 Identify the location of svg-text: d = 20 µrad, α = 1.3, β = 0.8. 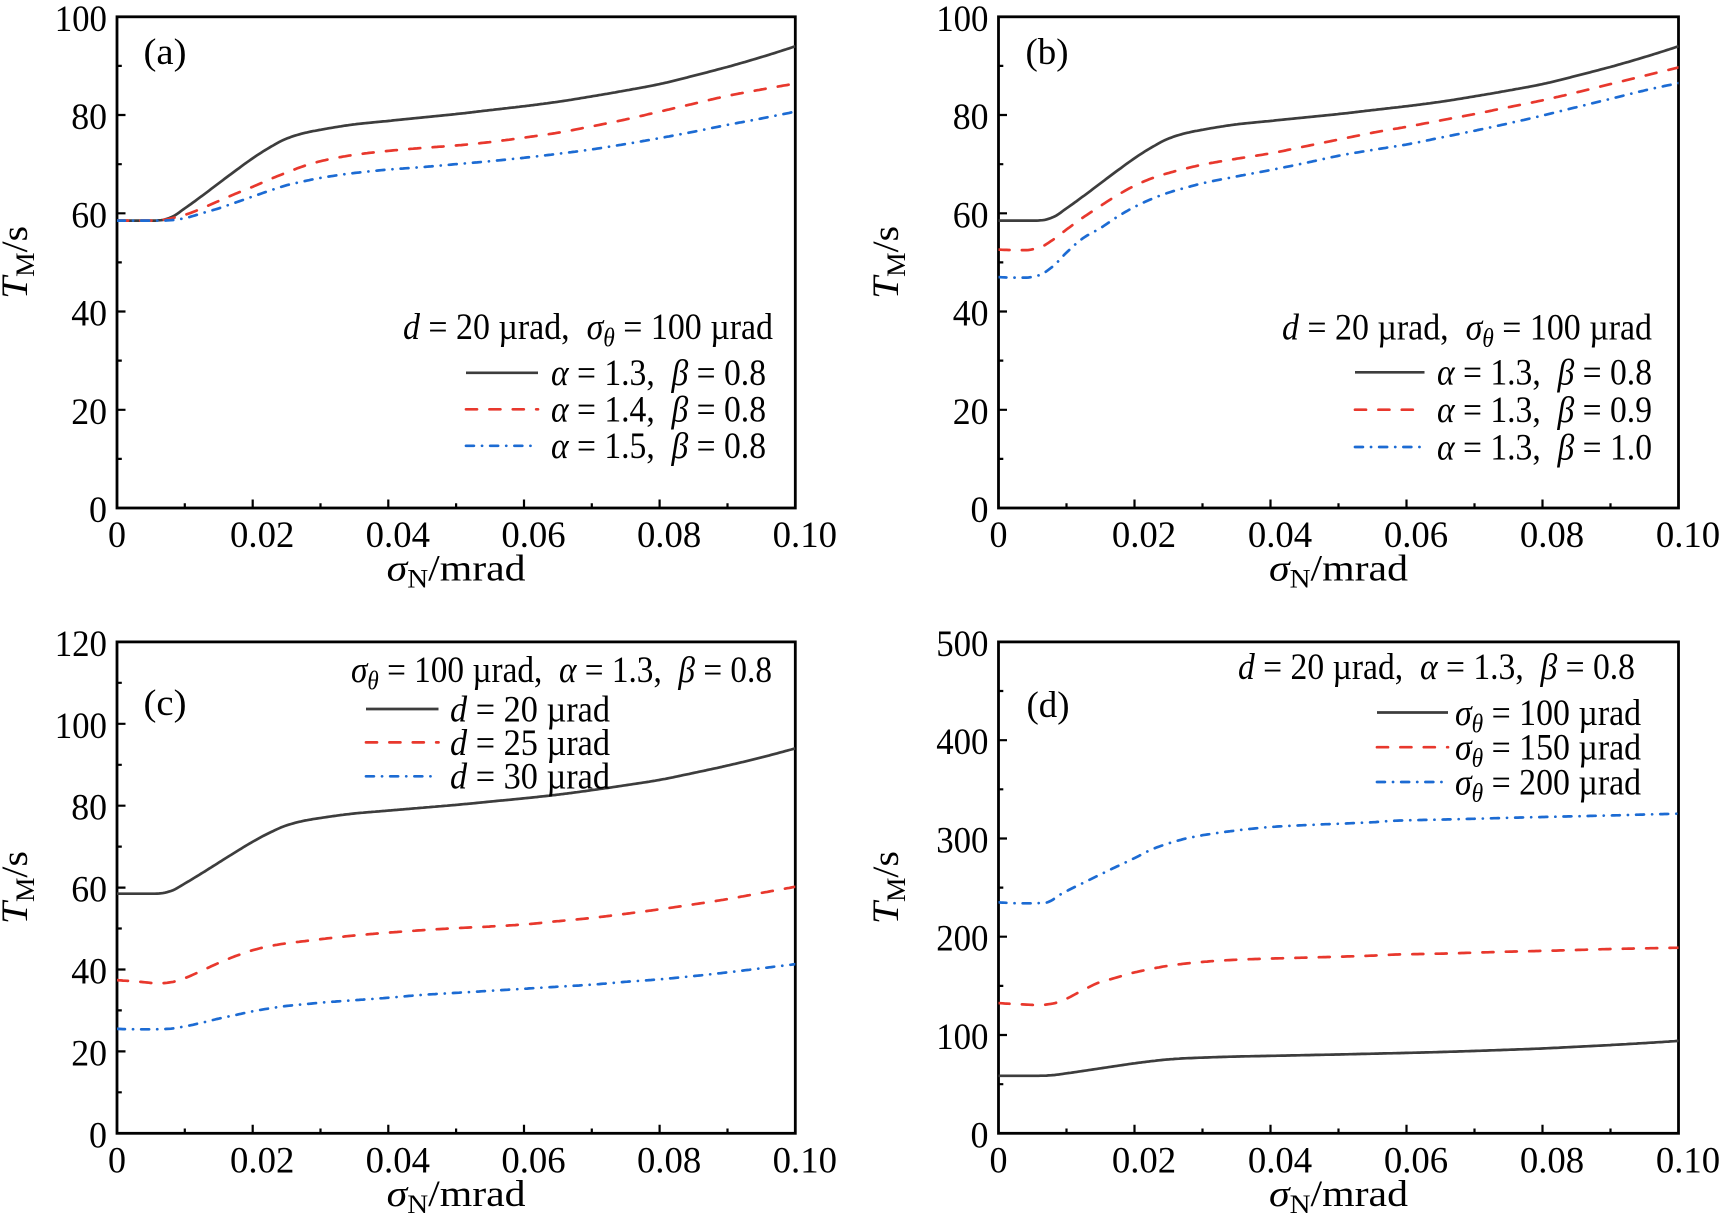
(1436, 667).